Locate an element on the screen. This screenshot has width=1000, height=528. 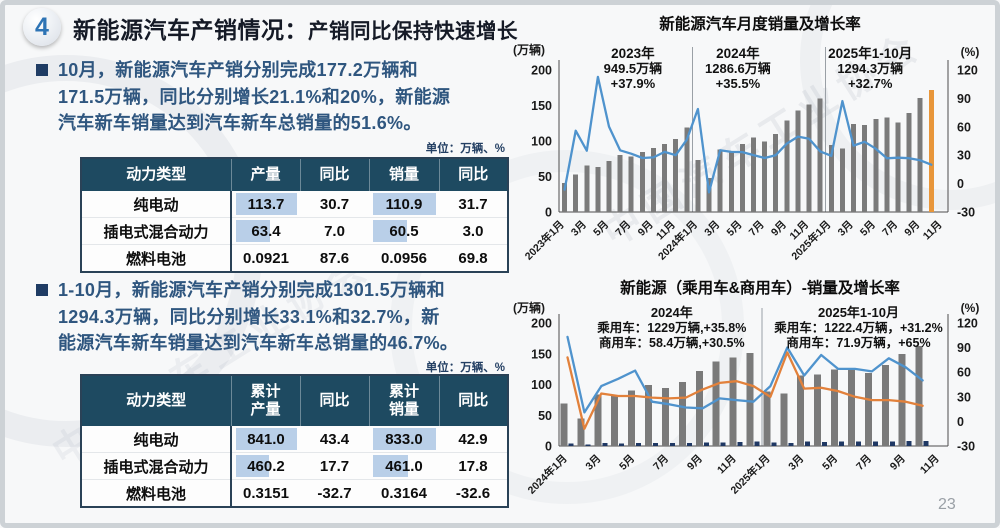
table-cell: 833.0 is located at coordinates (404, 439).